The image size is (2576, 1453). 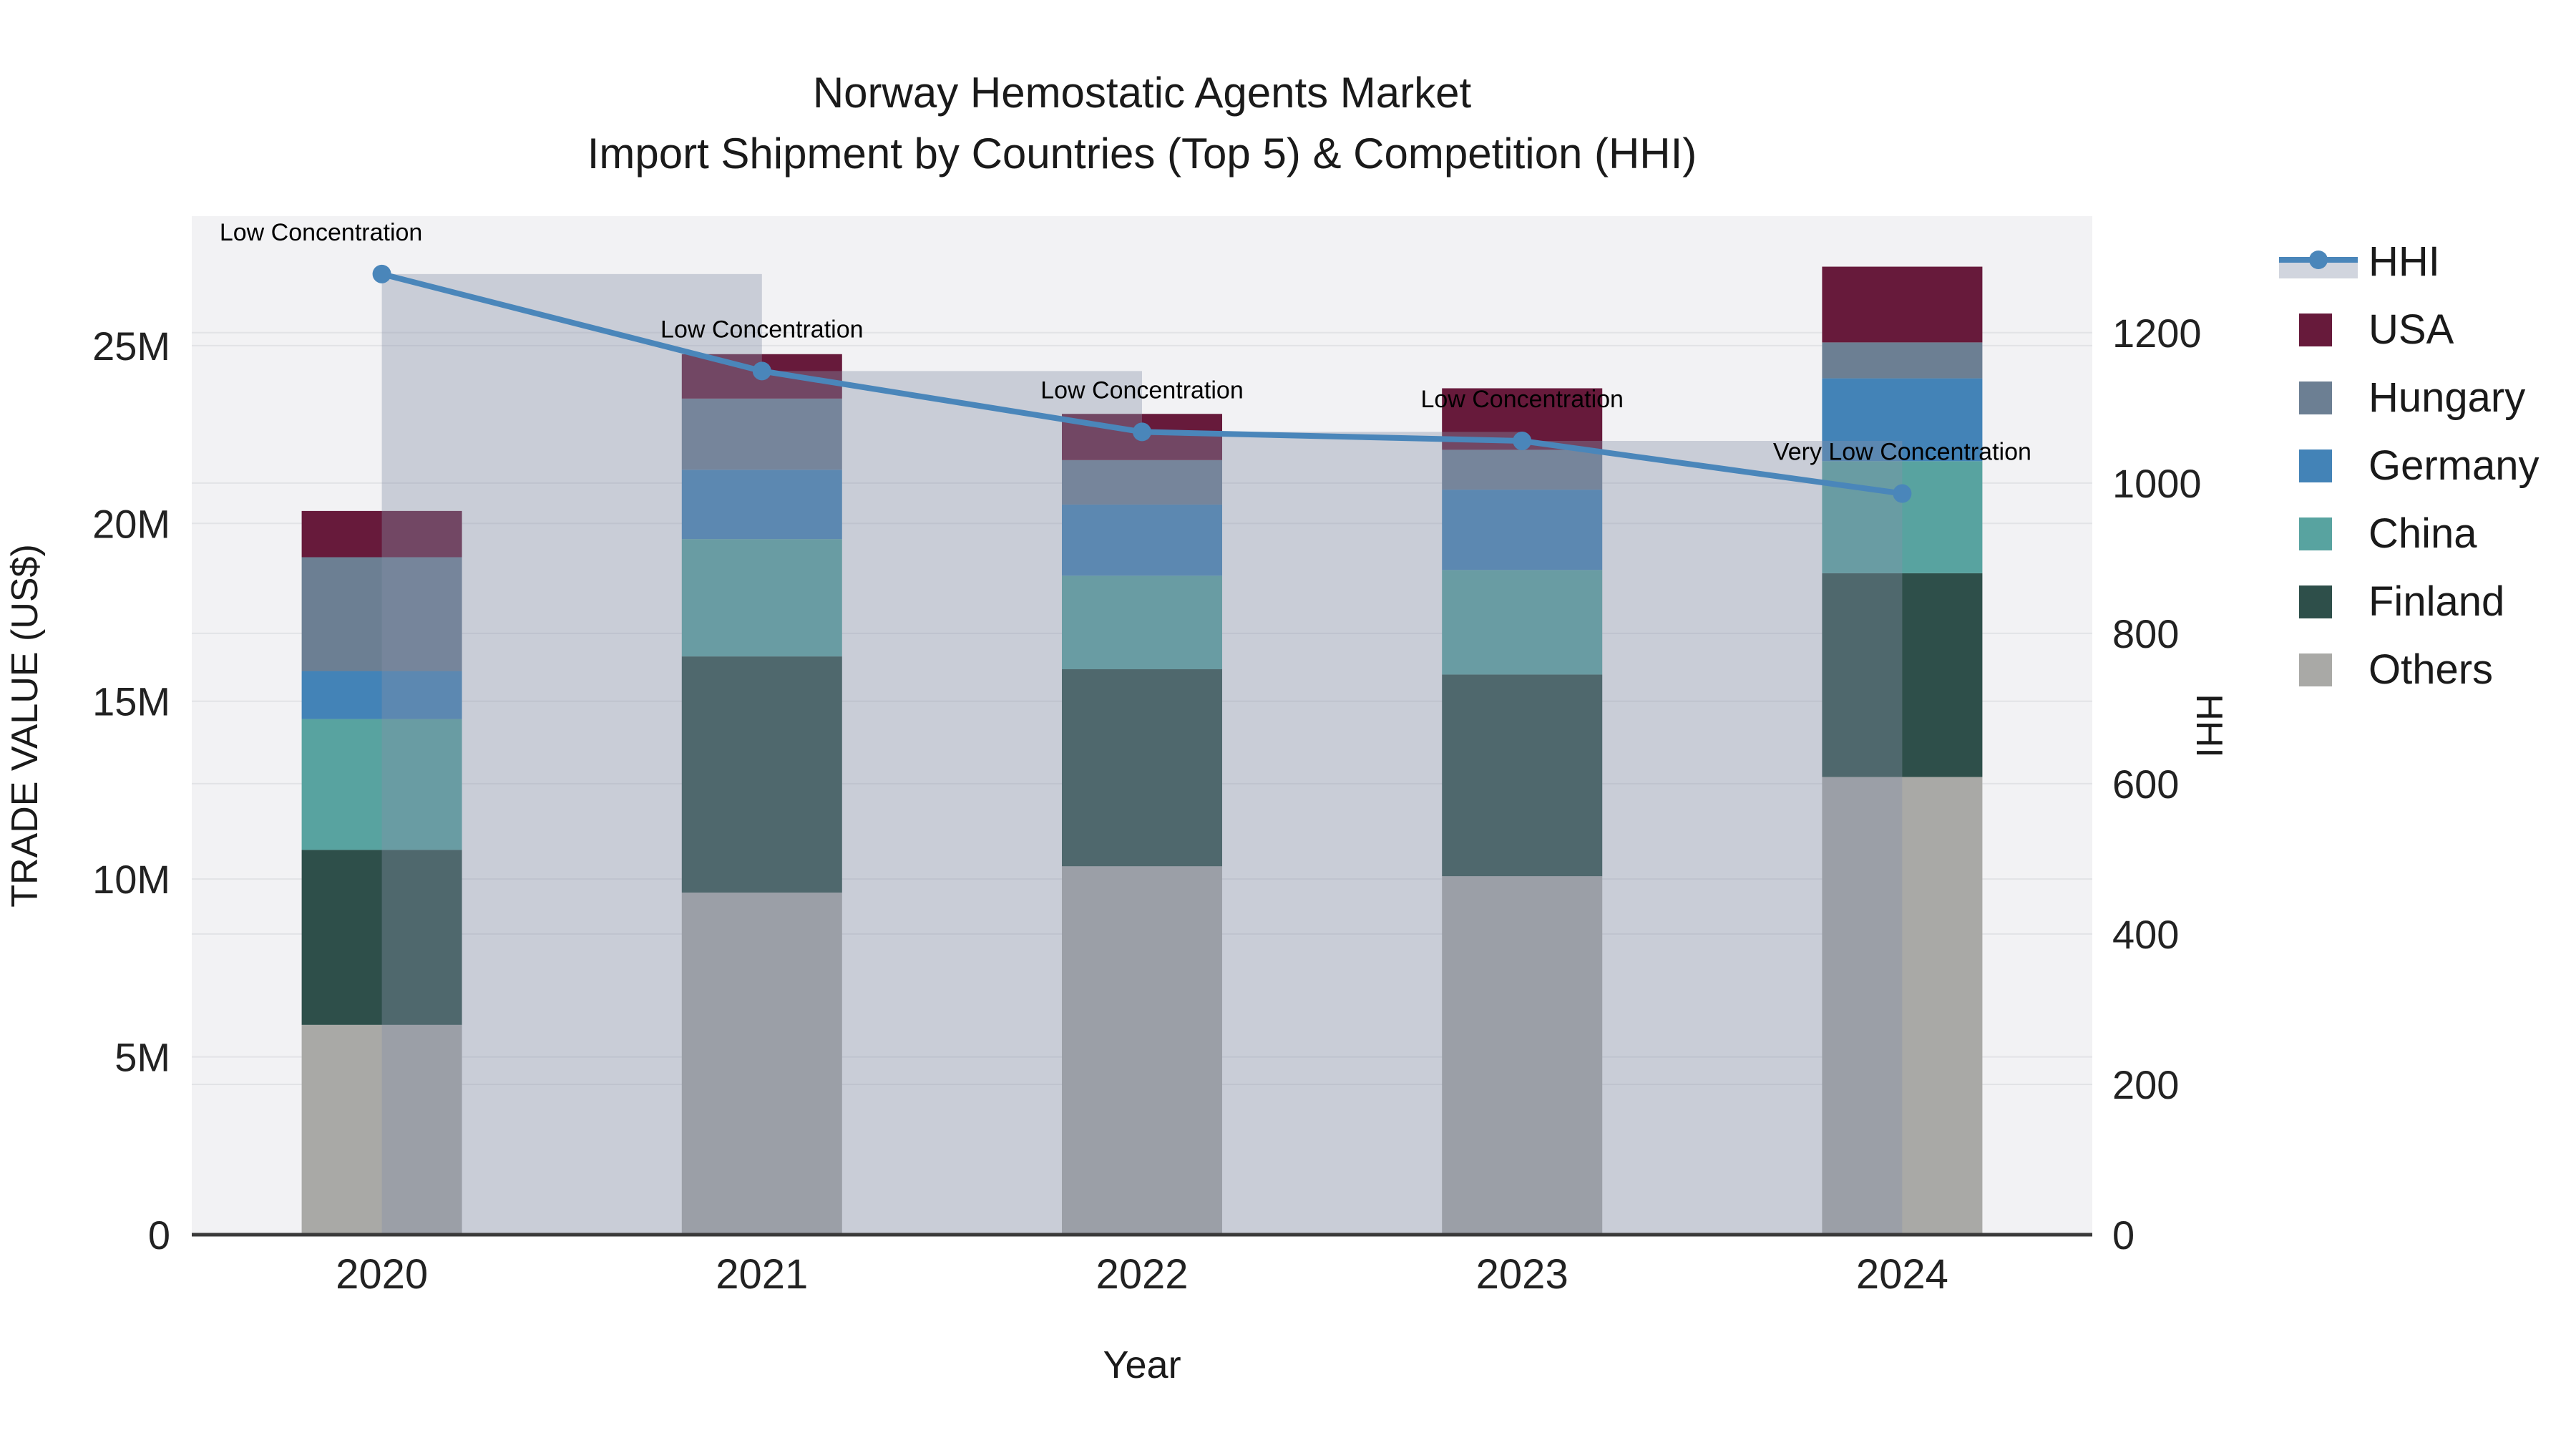 I want to click on y-tick-right: 1200, so click(x=2157, y=333).